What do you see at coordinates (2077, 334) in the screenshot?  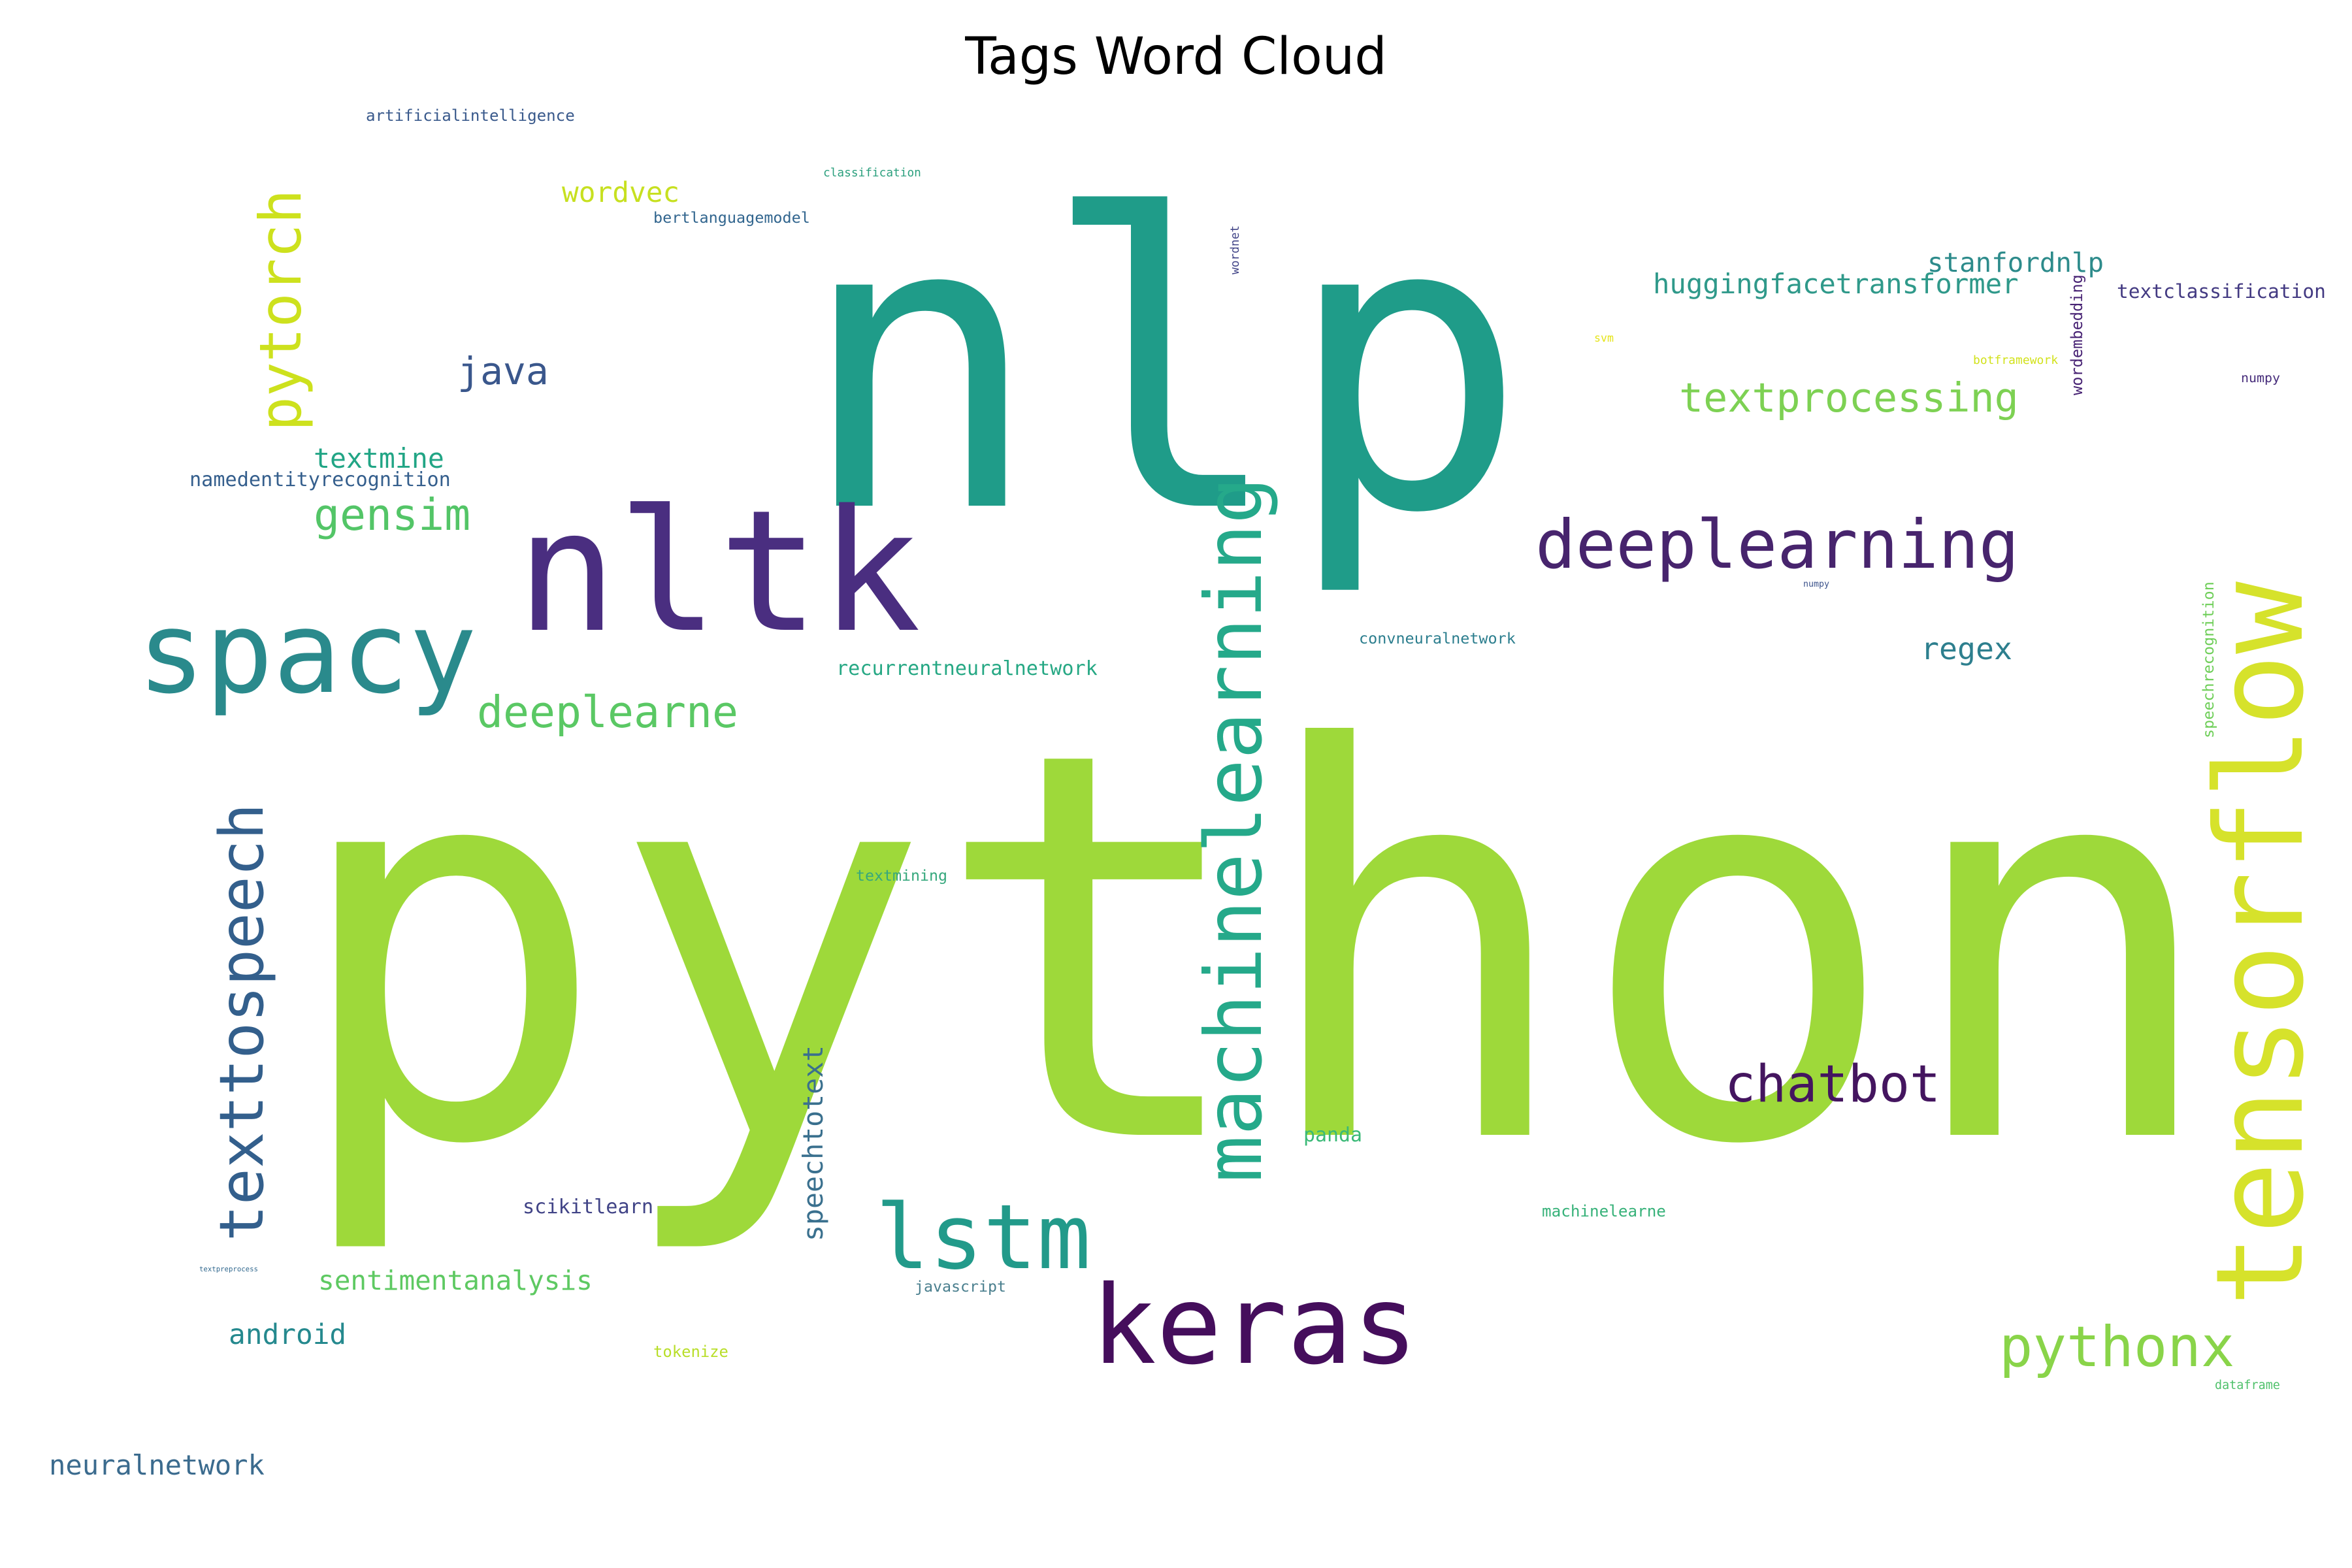 I see `word-wordembedding: wordembedding` at bounding box center [2077, 334].